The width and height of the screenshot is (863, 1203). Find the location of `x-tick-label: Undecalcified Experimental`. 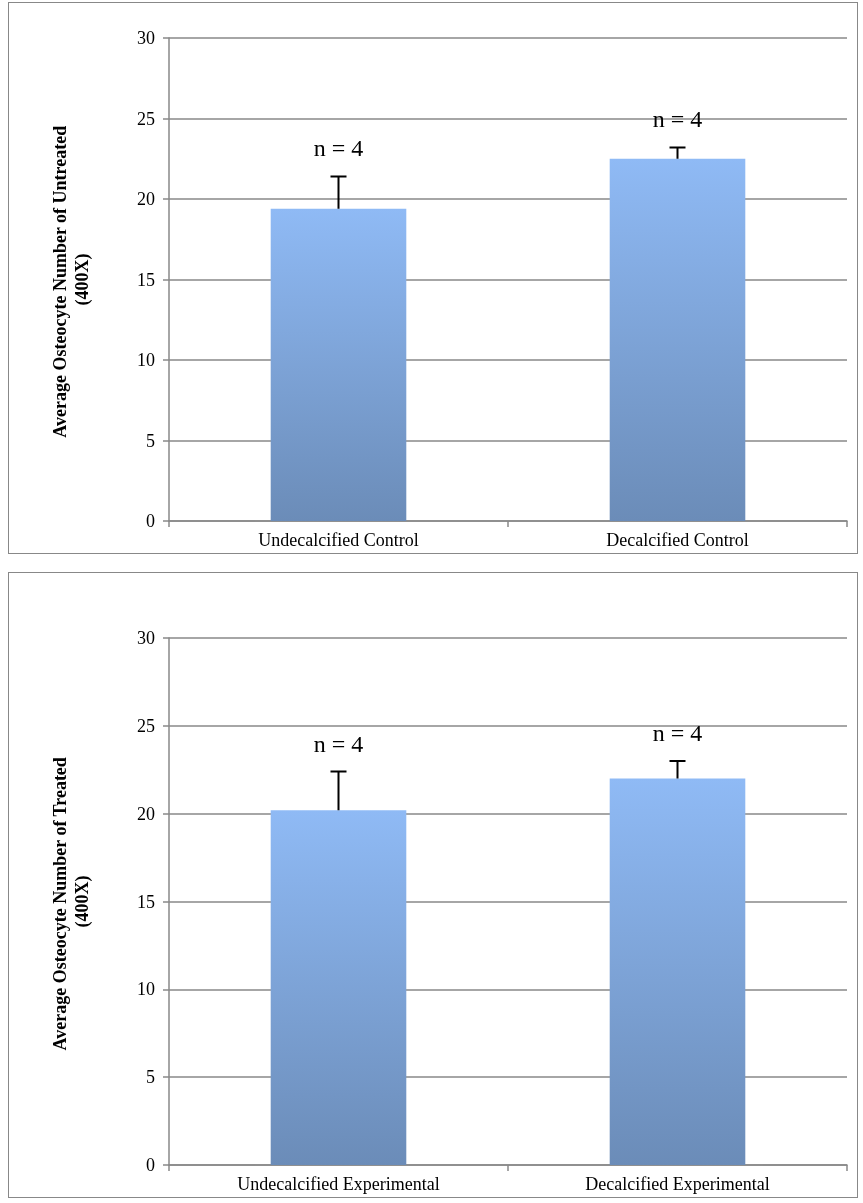

x-tick-label: Undecalcified Experimental is located at coordinates (338, 1184).